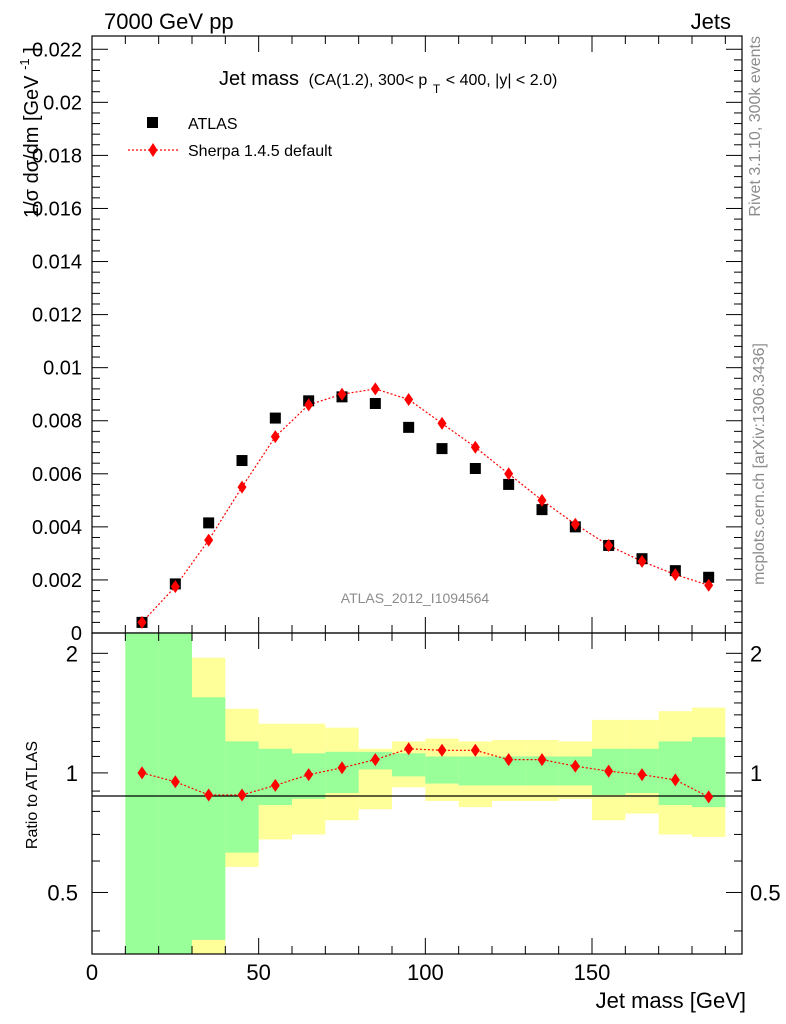 The width and height of the screenshot is (786, 1024). I want to click on title-sub-tail: < 400, |y| < 2.0), so click(502, 80).